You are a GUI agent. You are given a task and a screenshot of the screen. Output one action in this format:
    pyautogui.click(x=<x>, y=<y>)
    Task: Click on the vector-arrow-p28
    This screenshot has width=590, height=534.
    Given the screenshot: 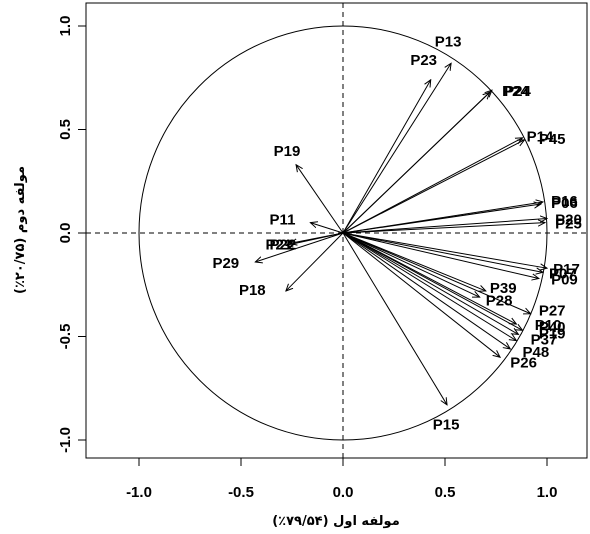 What is the action you would take?
    pyautogui.click(x=411, y=264)
    